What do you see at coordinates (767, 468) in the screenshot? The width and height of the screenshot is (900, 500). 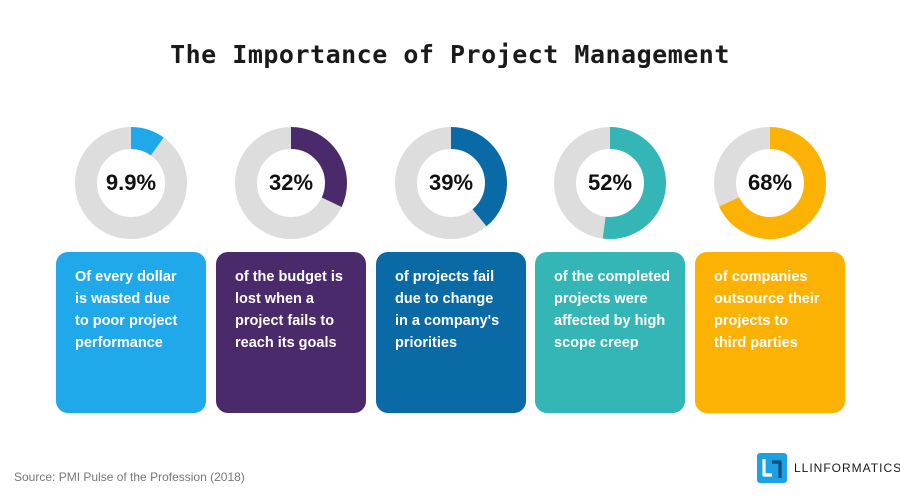 I see `logo-left-l` at bounding box center [767, 468].